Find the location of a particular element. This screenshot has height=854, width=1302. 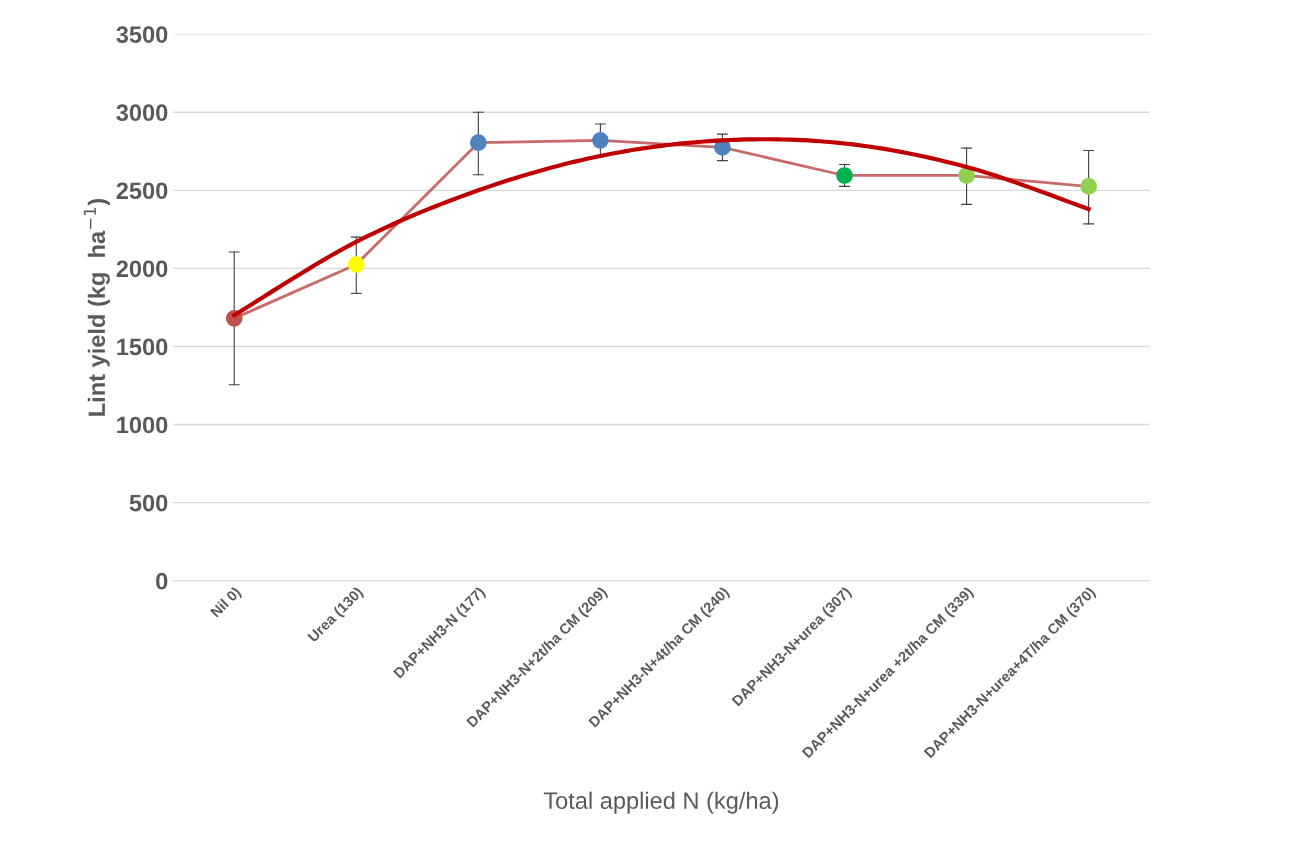

y-tick-label: 500 is located at coordinates (148, 503).